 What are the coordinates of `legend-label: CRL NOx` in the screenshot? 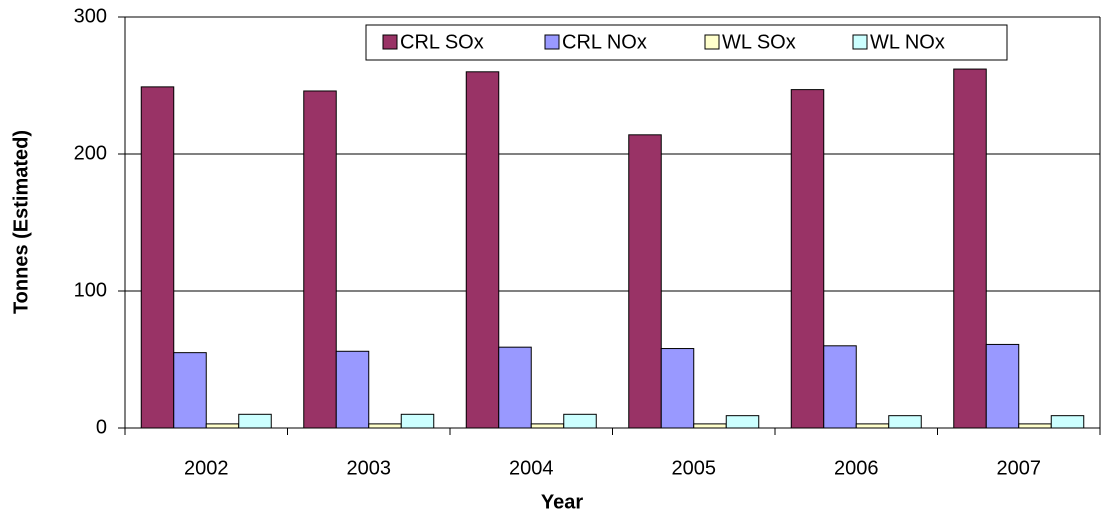 It's located at (604, 42).